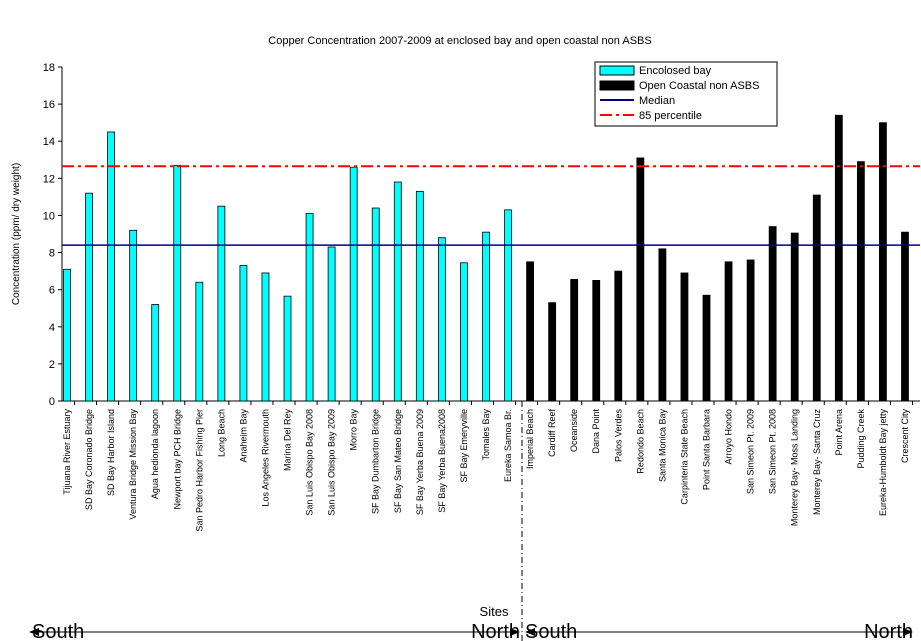 The image size is (921, 641). What do you see at coordinates (905, 436) in the screenshot?
I see `x-tick-label: Crescent City` at bounding box center [905, 436].